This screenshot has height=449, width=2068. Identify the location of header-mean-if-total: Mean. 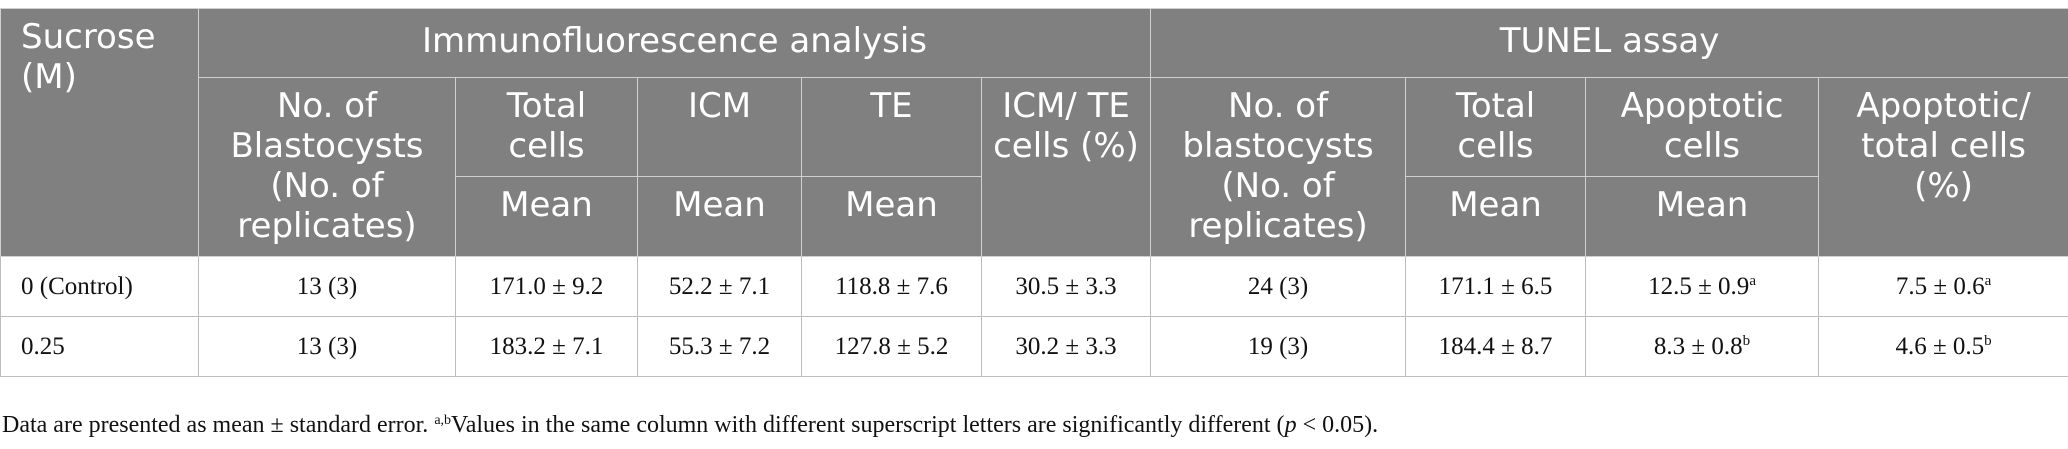
(546, 216).